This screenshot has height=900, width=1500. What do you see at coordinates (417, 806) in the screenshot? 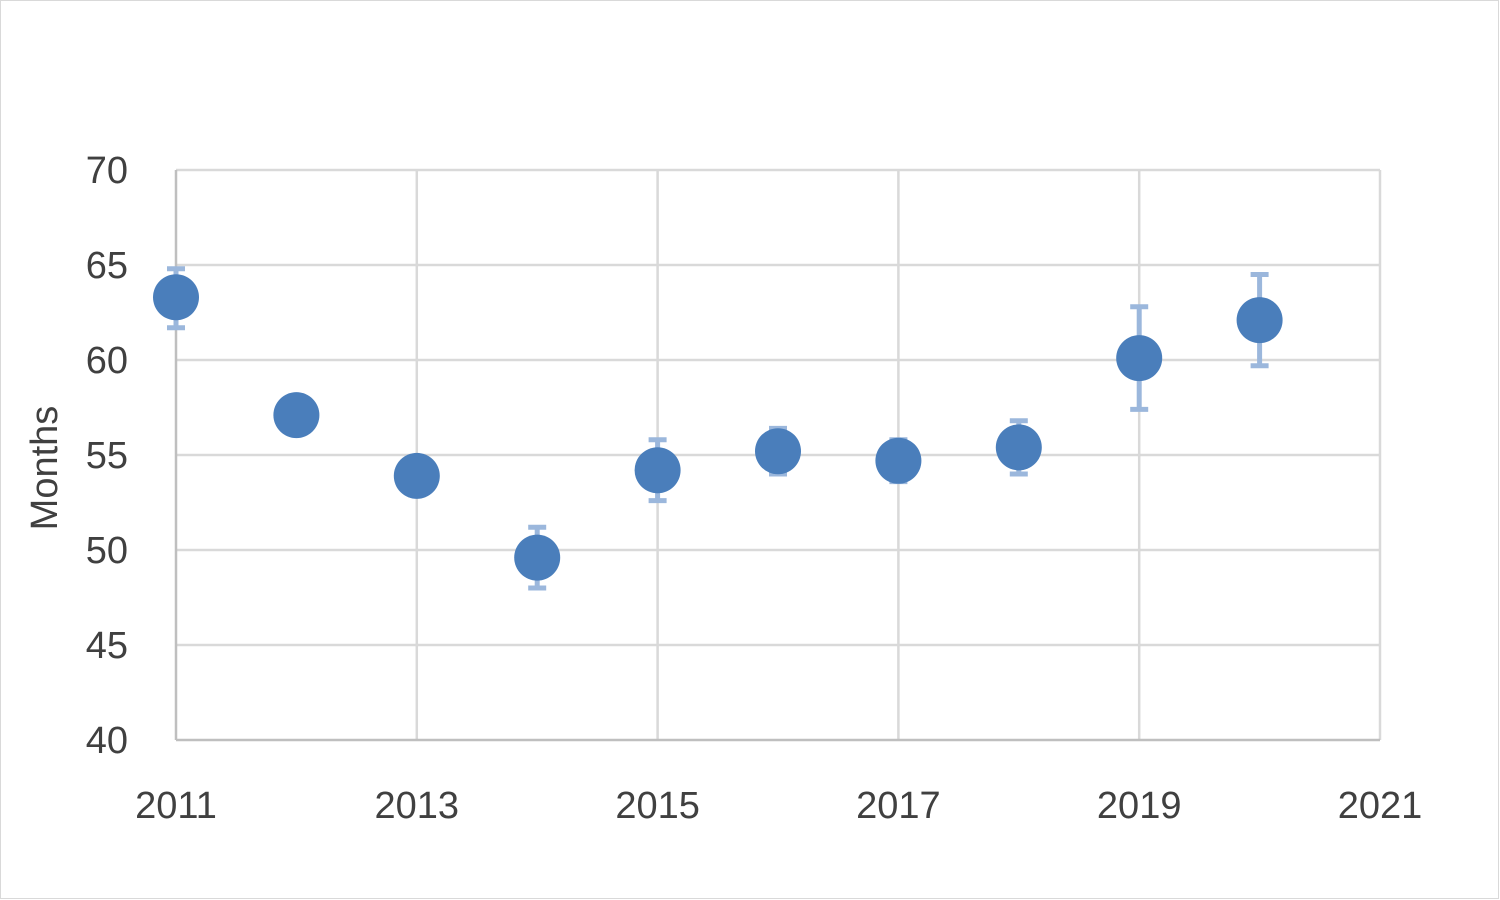
I see `x-tick-2013: 2013` at bounding box center [417, 806].